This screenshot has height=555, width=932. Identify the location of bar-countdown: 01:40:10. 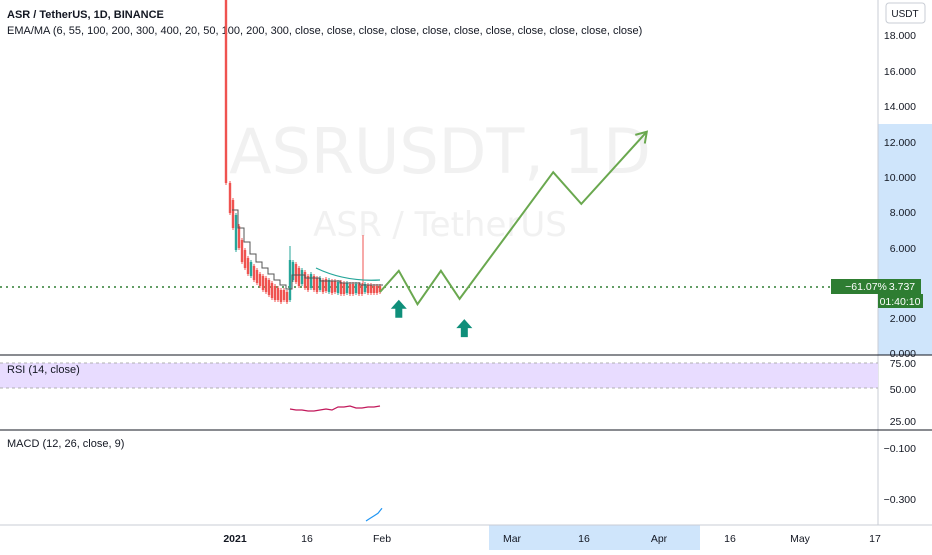
(900, 302).